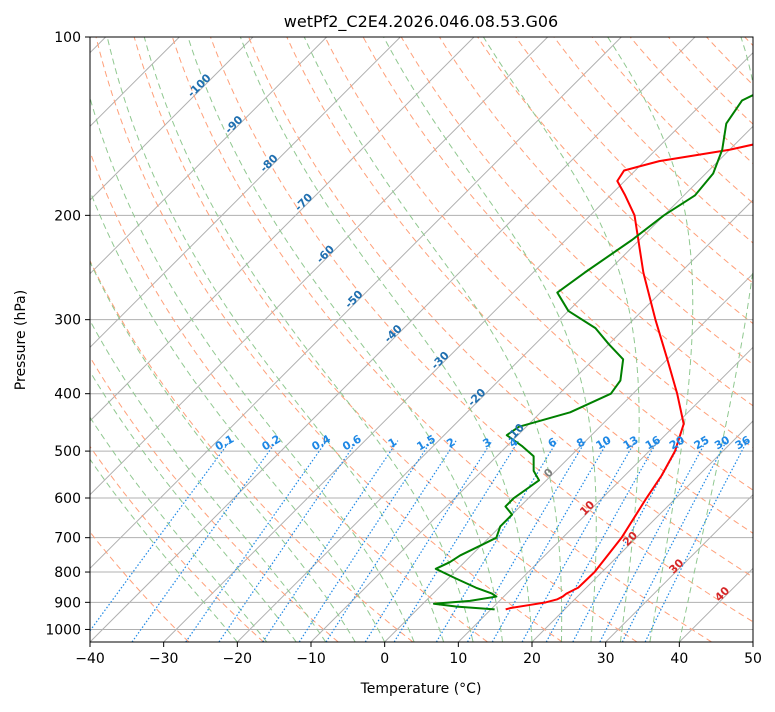 This screenshot has width=775, height=712. Describe the element at coordinates (67, 395) in the screenshot. I see `y-tick-label: 400` at that location.